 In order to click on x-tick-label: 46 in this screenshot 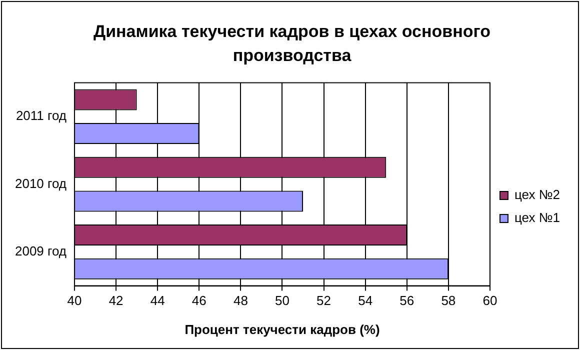, I will do `click(199, 300)`.